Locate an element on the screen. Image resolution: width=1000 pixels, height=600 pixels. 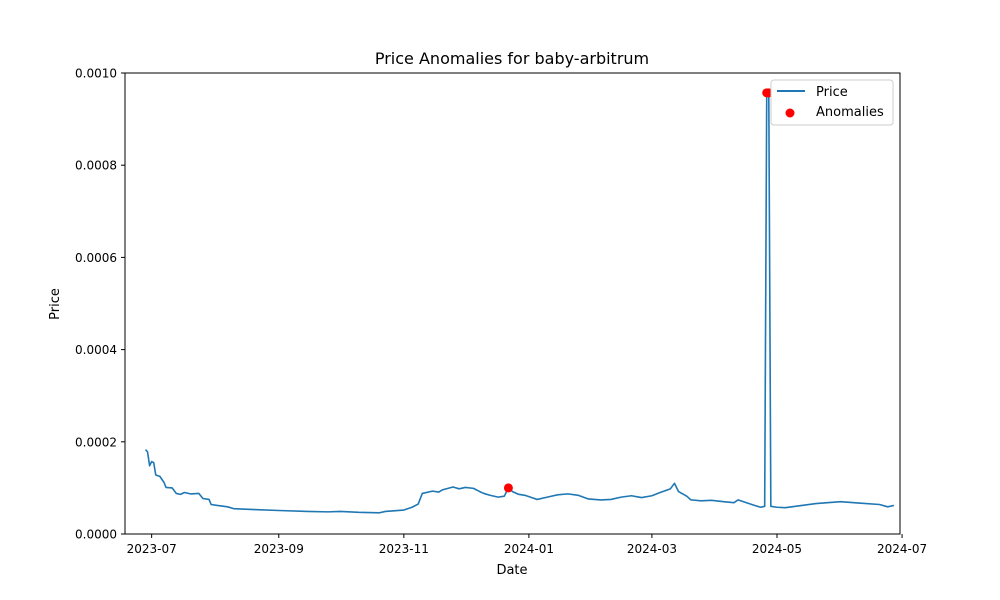
legend-price-label: Price is located at coordinates (832, 92).